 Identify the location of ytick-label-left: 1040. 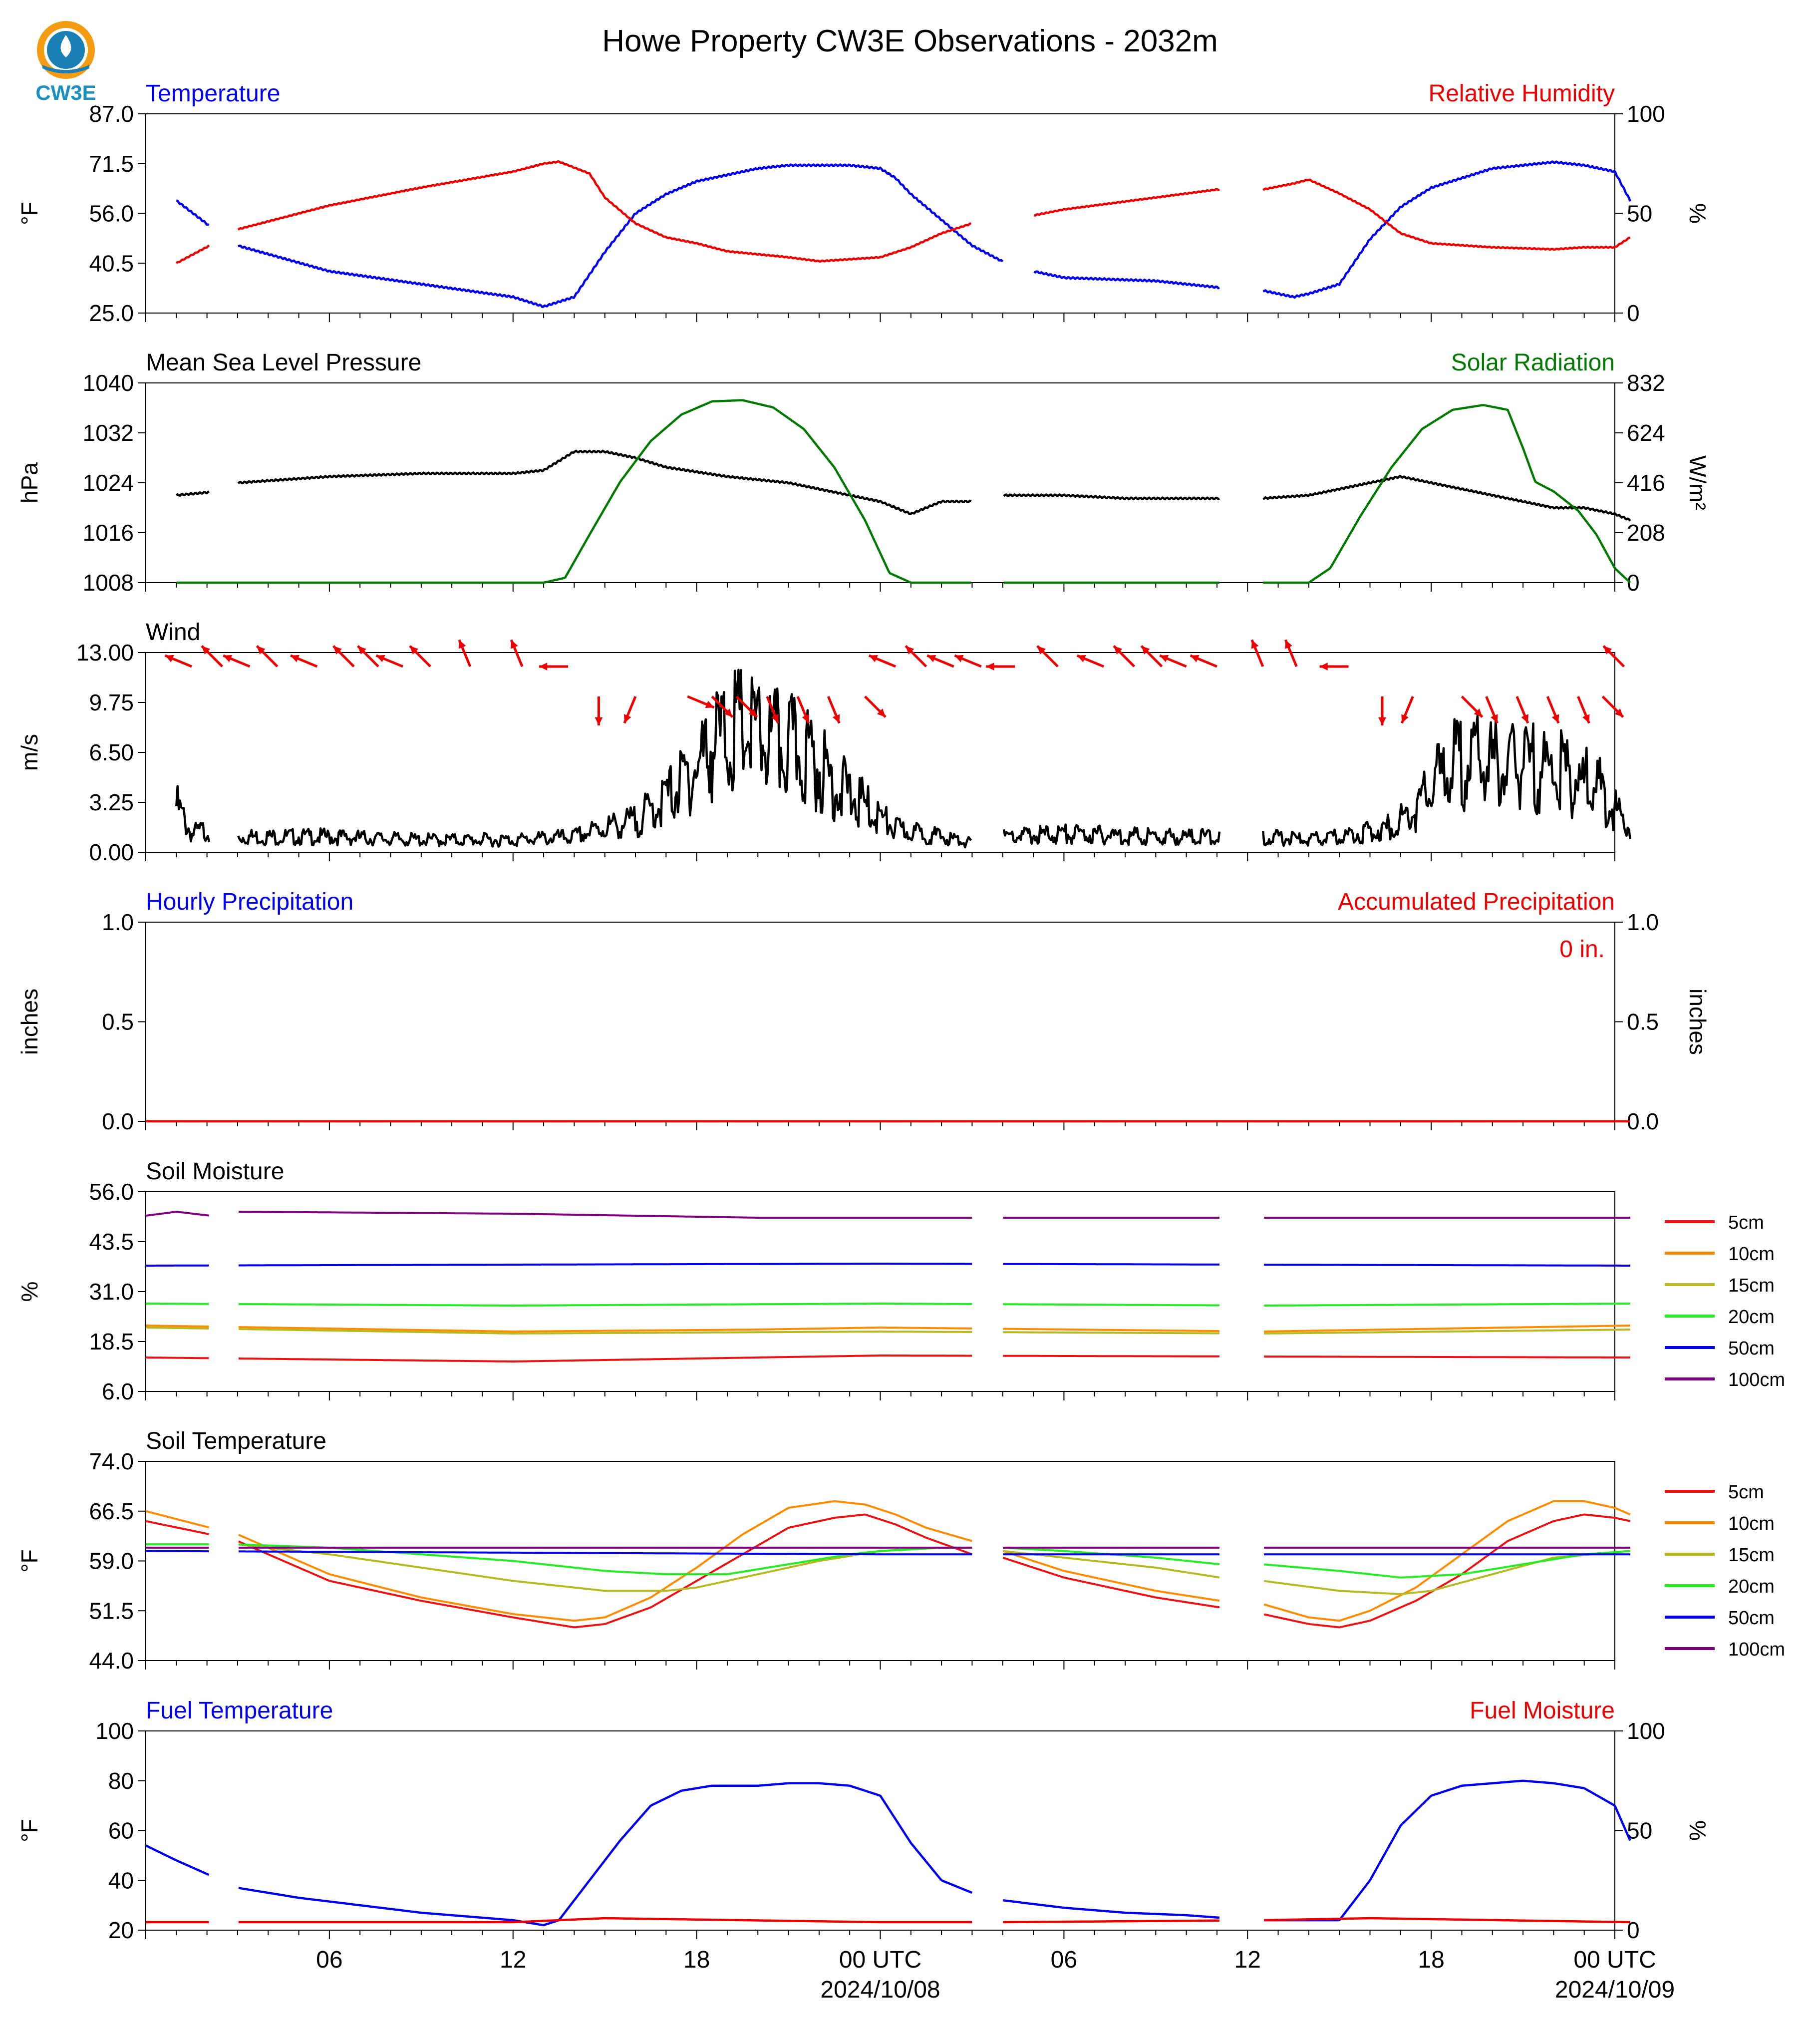
(108, 383).